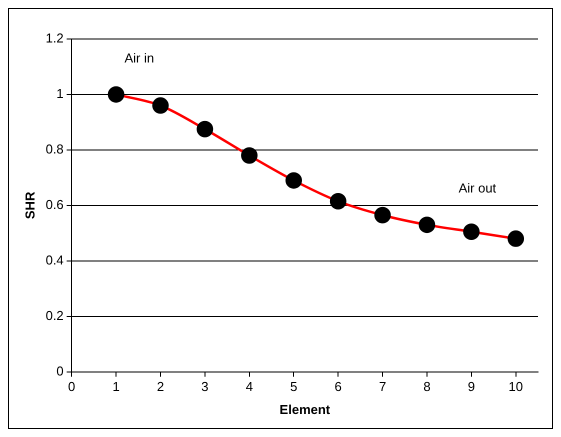 This screenshot has height=437, width=561. What do you see at coordinates (477, 188) in the screenshot?
I see `annotation: Air out` at bounding box center [477, 188].